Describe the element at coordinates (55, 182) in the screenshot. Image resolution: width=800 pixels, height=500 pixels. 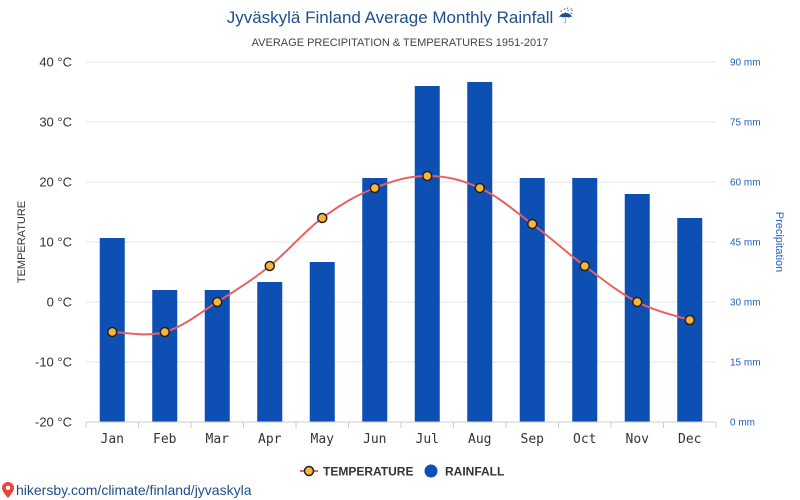
I see `left-tick-label: 20 °C` at that location.